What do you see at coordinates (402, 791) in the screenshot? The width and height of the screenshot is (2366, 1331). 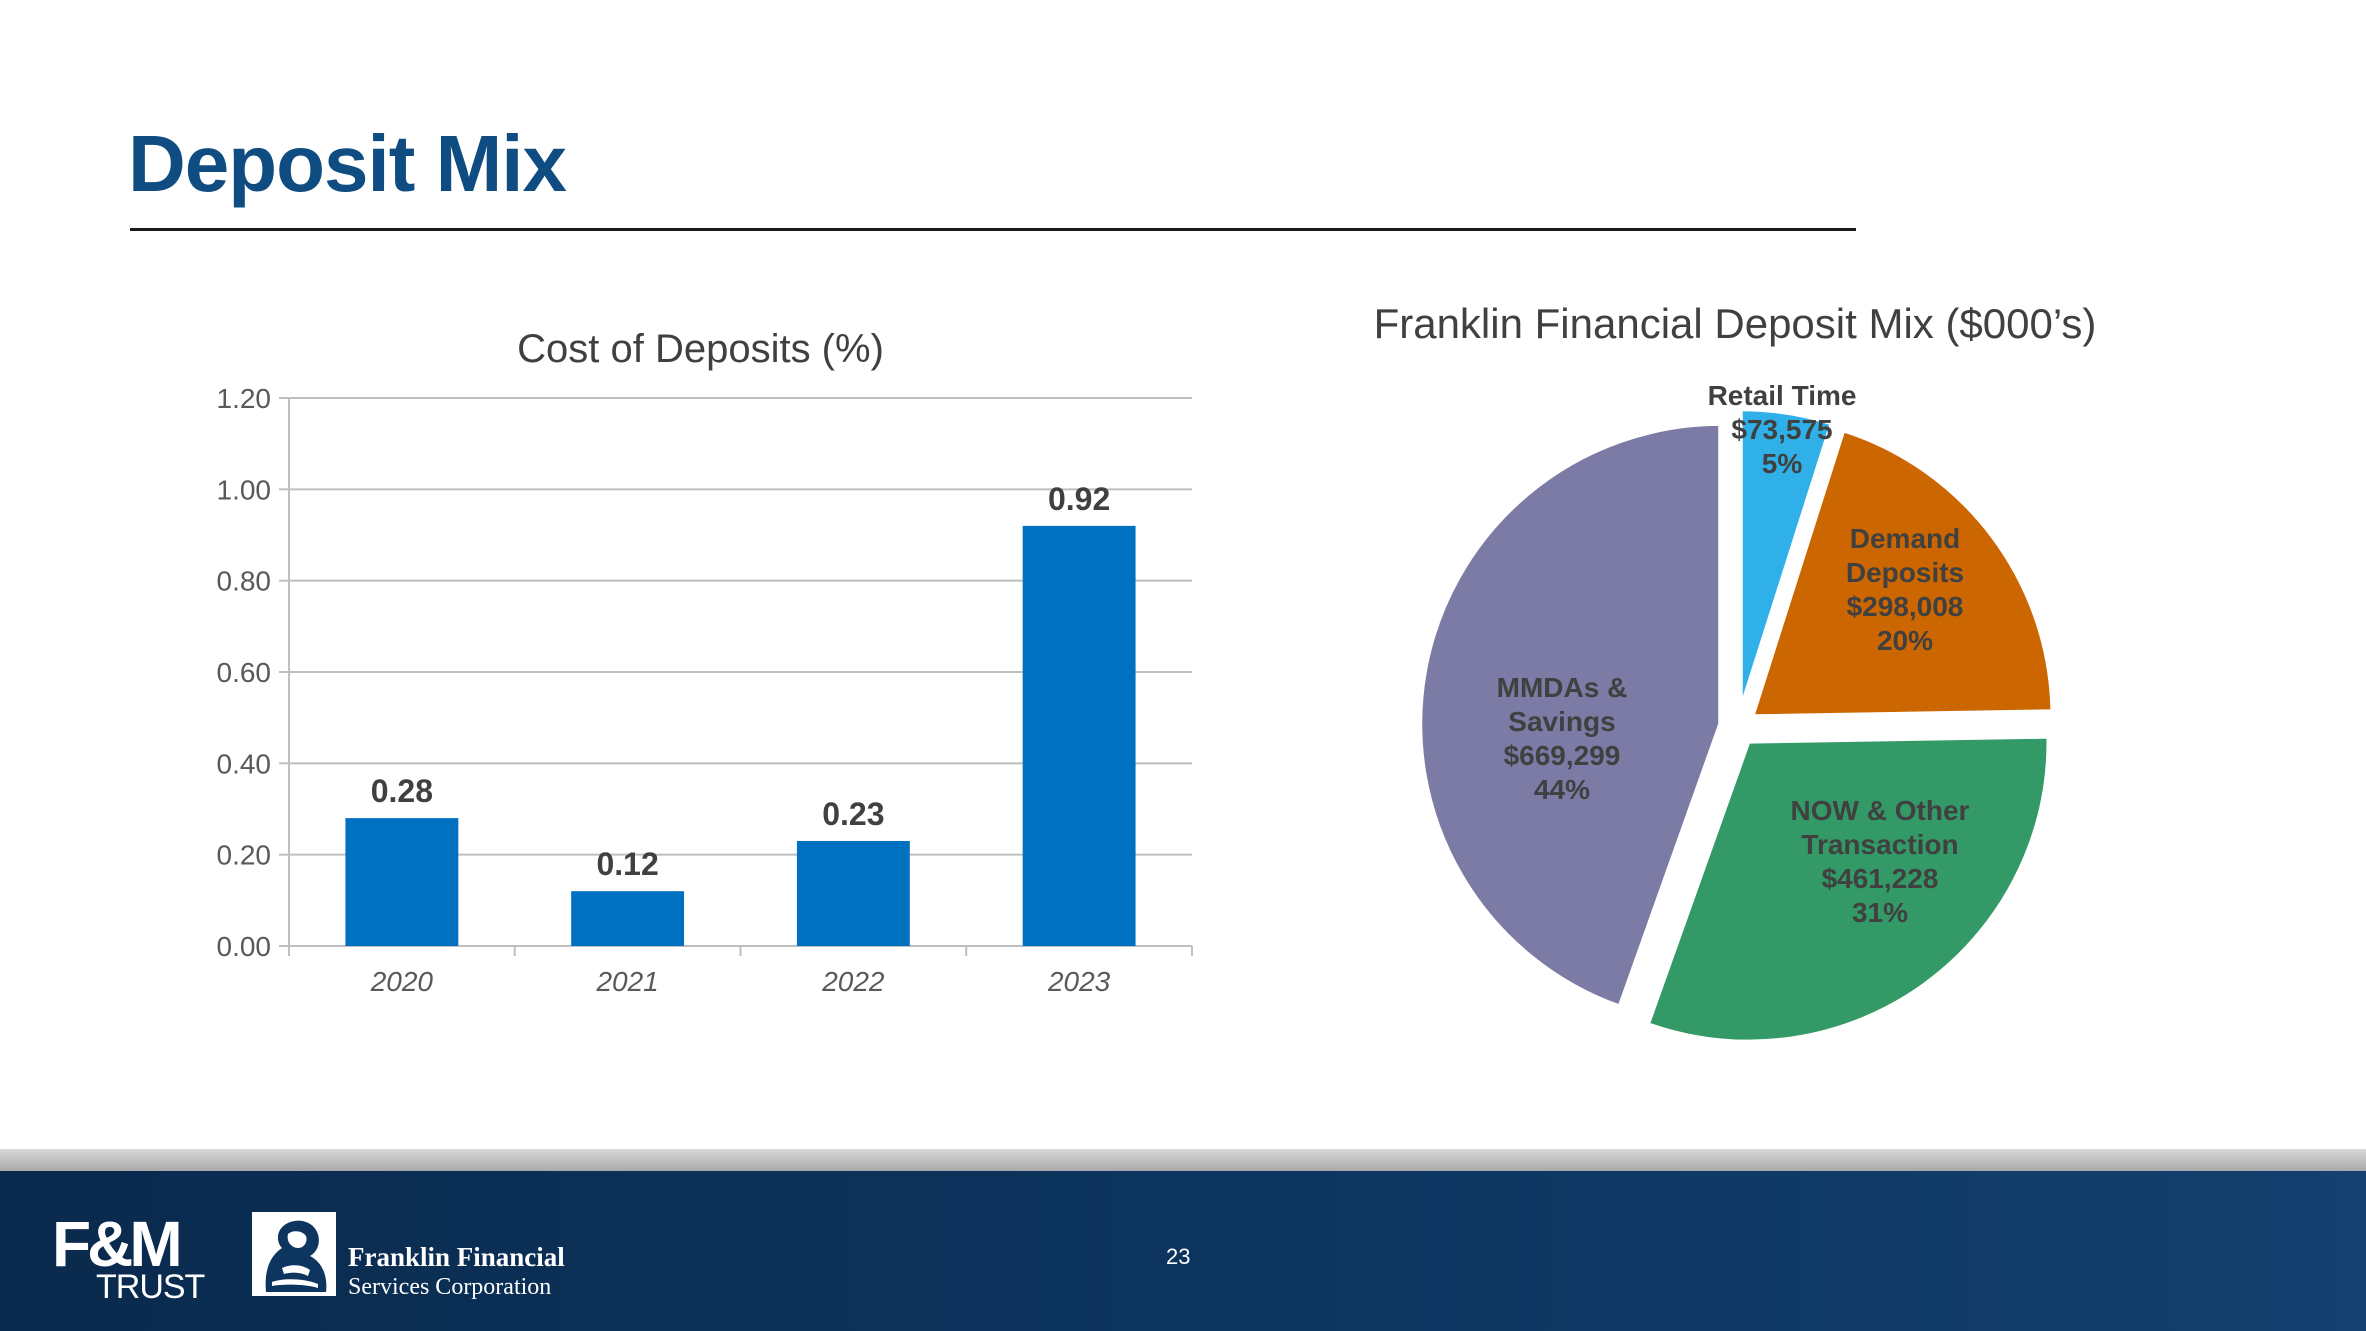 I see `bar-value-label: 0.28` at bounding box center [402, 791].